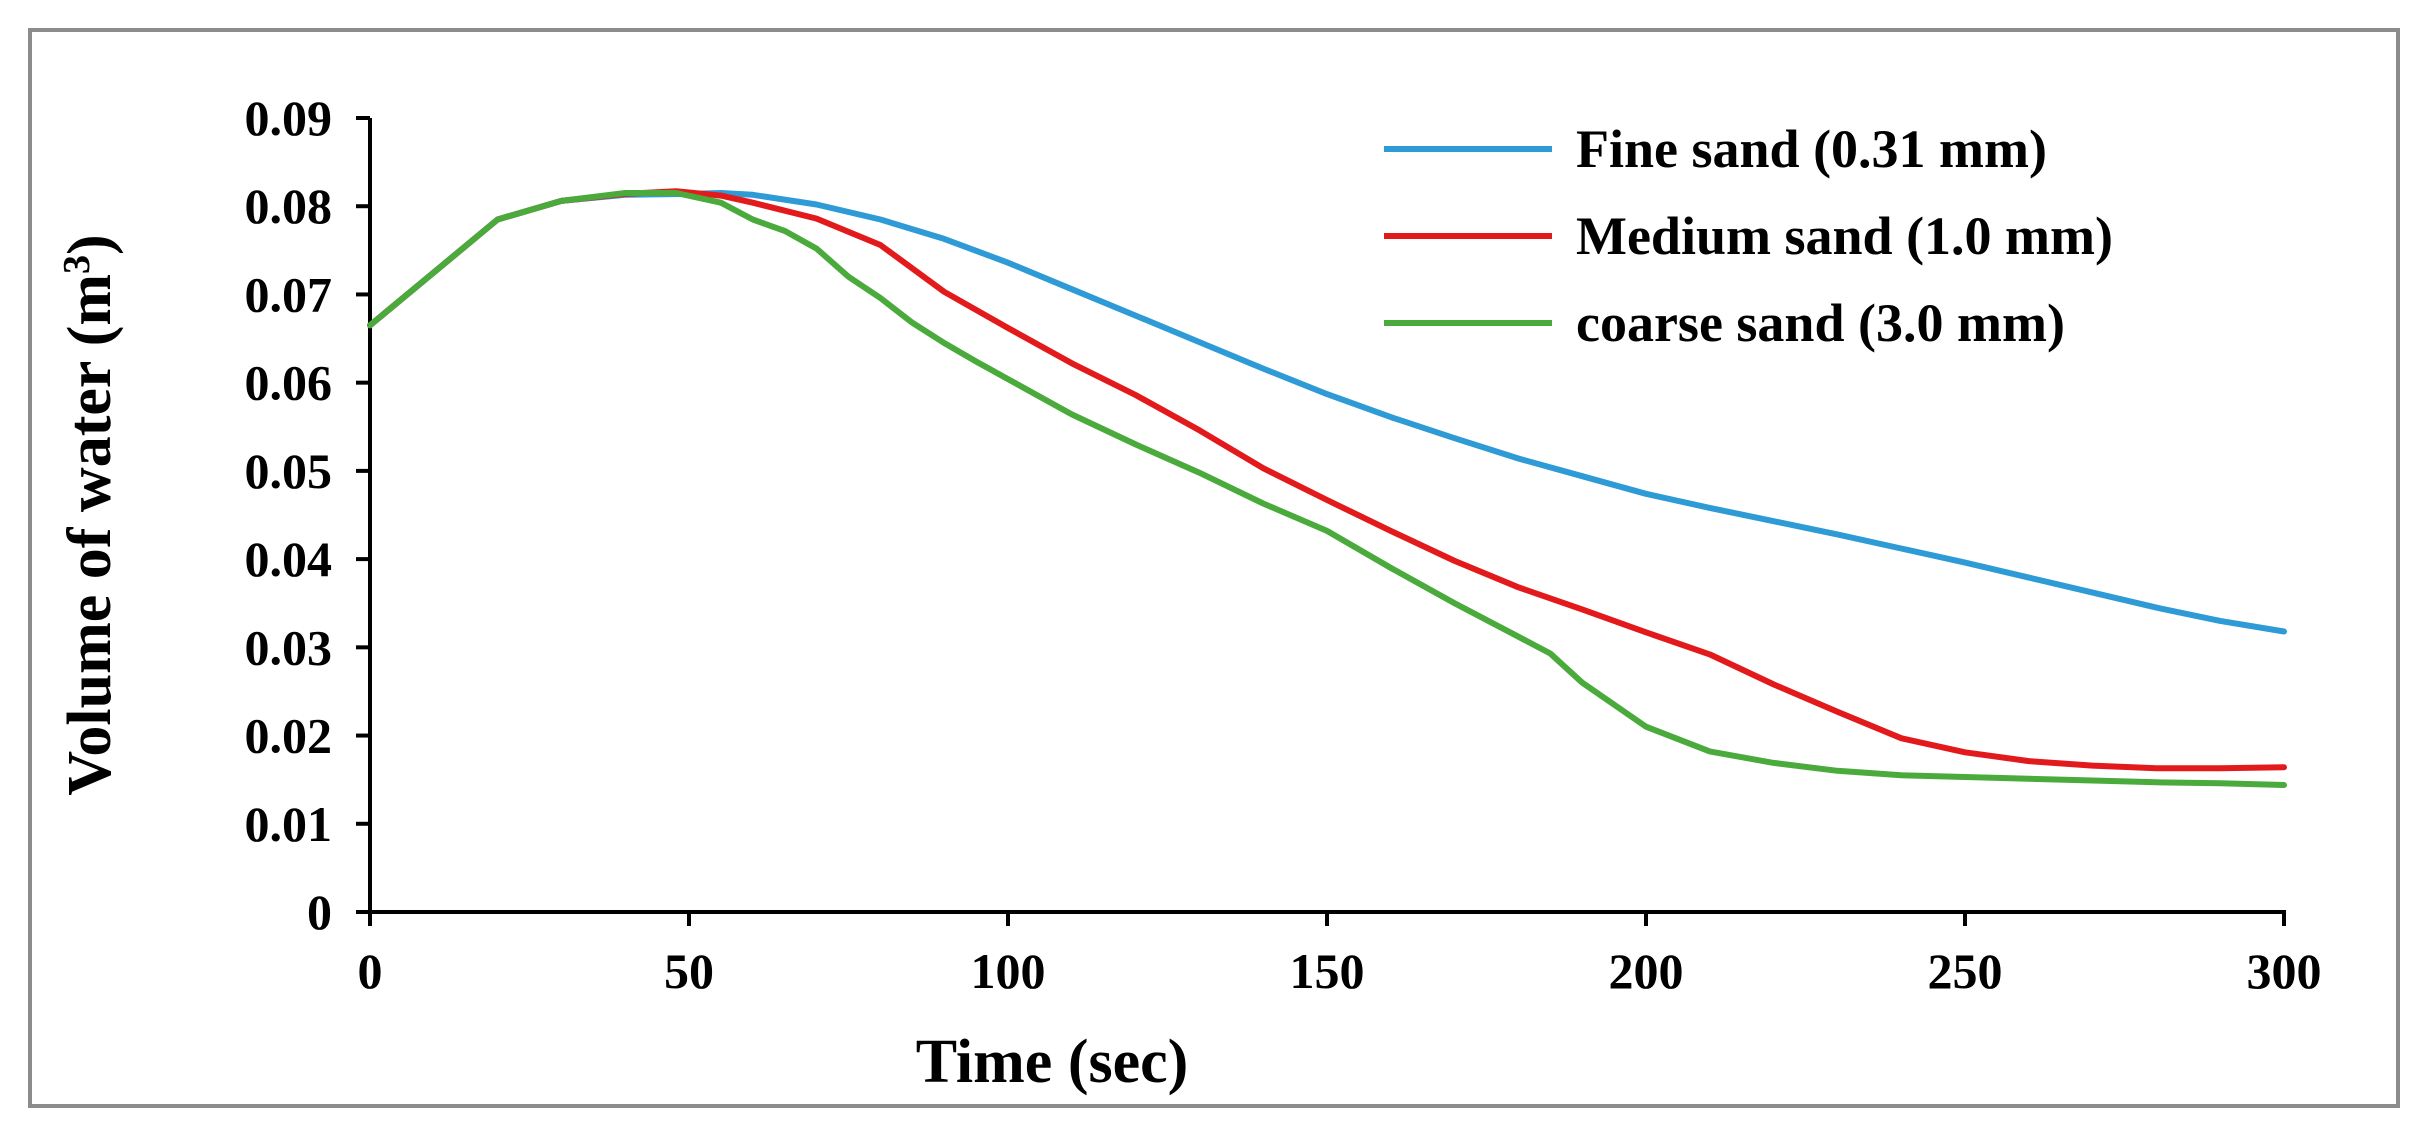 The height and width of the screenshot is (1136, 2428). What do you see at coordinates (1646, 971) in the screenshot?
I see `x-tick-label: 200` at bounding box center [1646, 971].